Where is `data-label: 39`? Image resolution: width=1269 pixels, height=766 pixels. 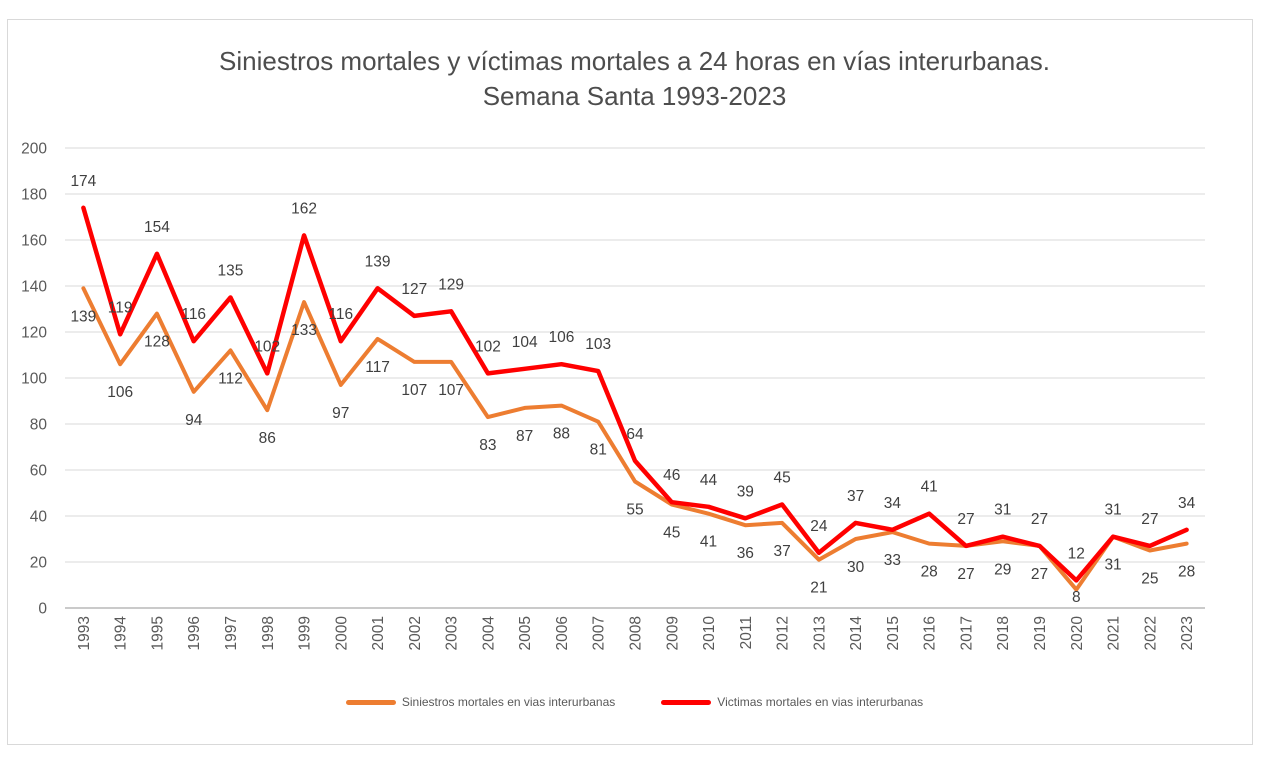
data-label: 39 is located at coordinates (745, 491).